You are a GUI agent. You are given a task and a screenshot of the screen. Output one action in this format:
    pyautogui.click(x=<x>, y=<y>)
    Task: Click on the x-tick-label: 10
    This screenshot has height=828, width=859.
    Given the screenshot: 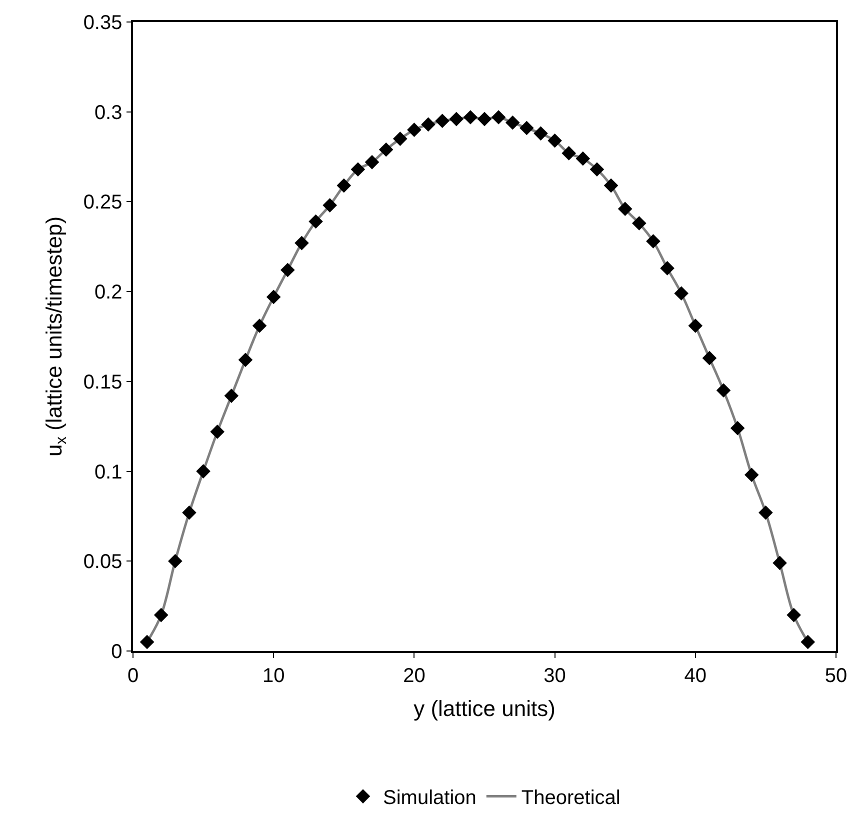 What is the action you would take?
    pyautogui.click(x=273, y=675)
    